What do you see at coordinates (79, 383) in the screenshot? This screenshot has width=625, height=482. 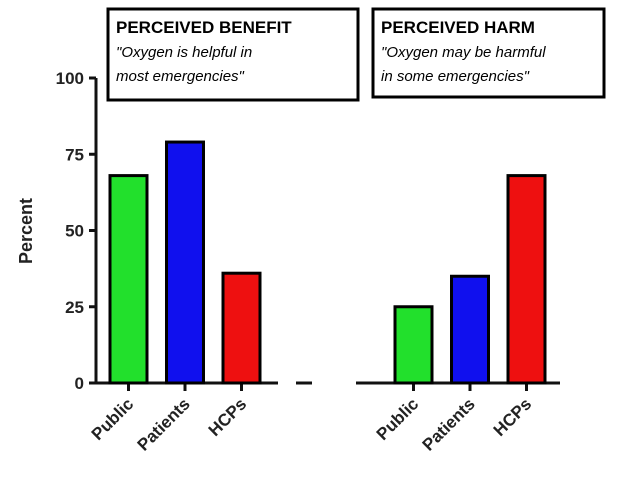 I see `y-tick-label: 0` at bounding box center [79, 383].